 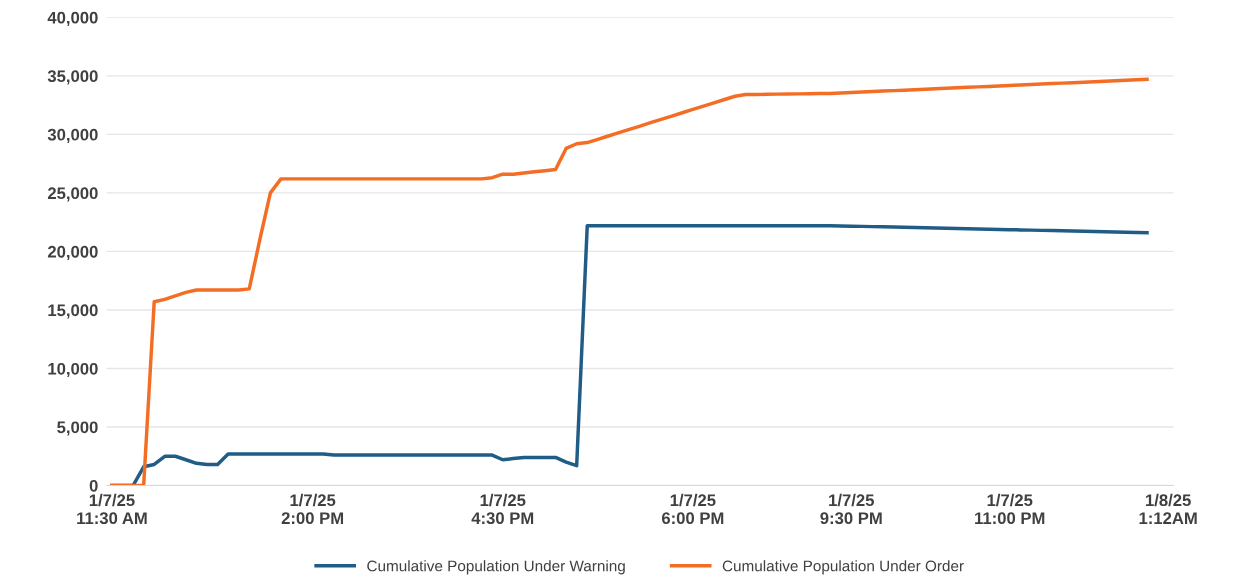 What do you see at coordinates (72, 18) in the screenshot?
I see `y-tick-label: 40,000` at bounding box center [72, 18].